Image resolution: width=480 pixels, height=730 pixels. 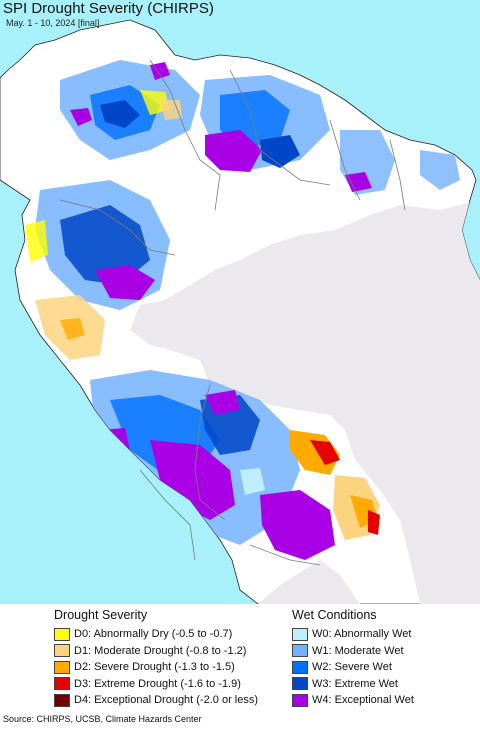 What do you see at coordinates (62, 651) in the screenshot?
I see `swatch-d1` at bounding box center [62, 651].